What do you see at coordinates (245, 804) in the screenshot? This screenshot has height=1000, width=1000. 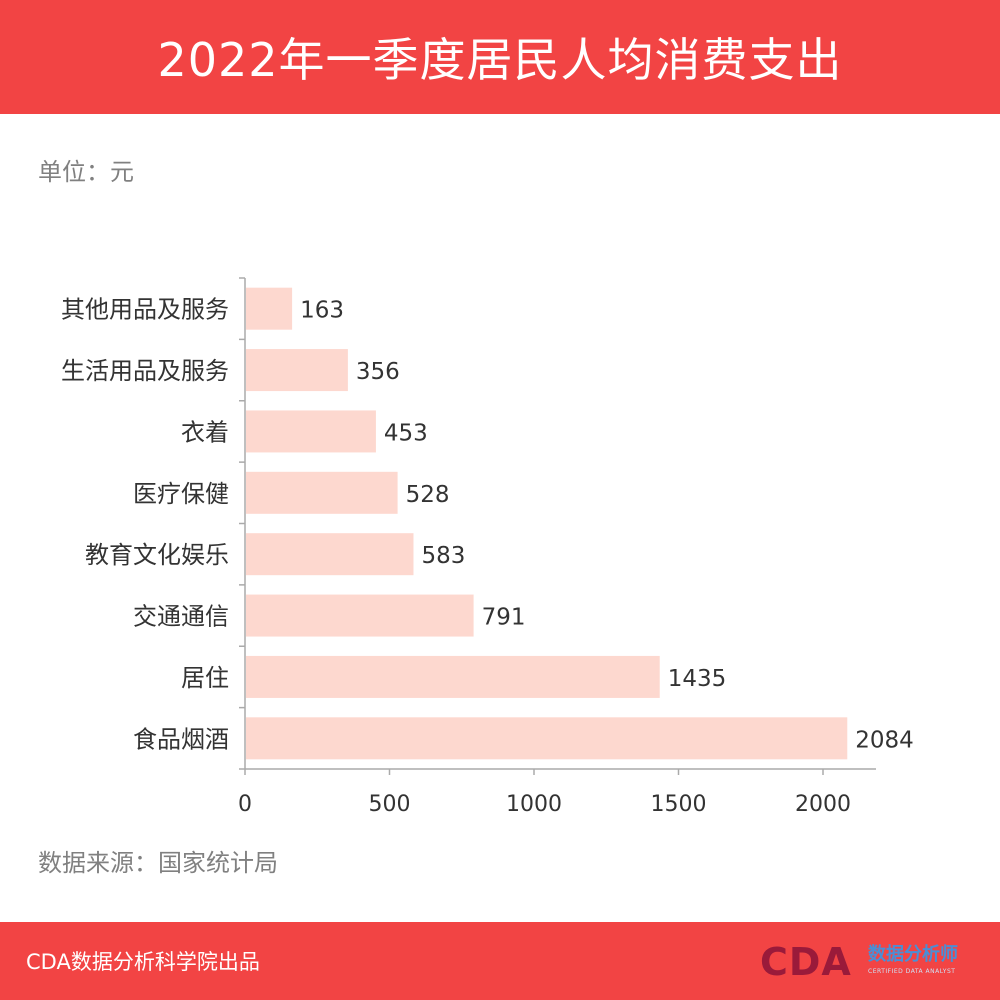 I see `x-tick-label: 0` at bounding box center [245, 804].